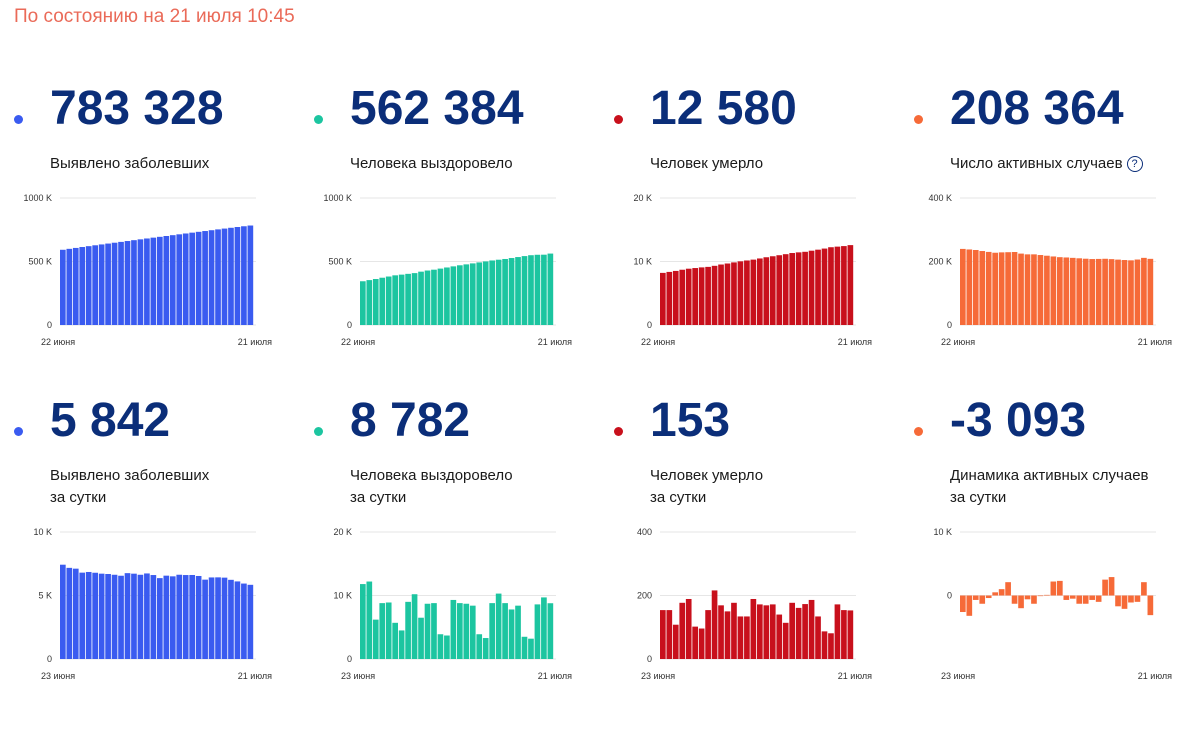  I want to click on total-value: 562 384, so click(437, 108).